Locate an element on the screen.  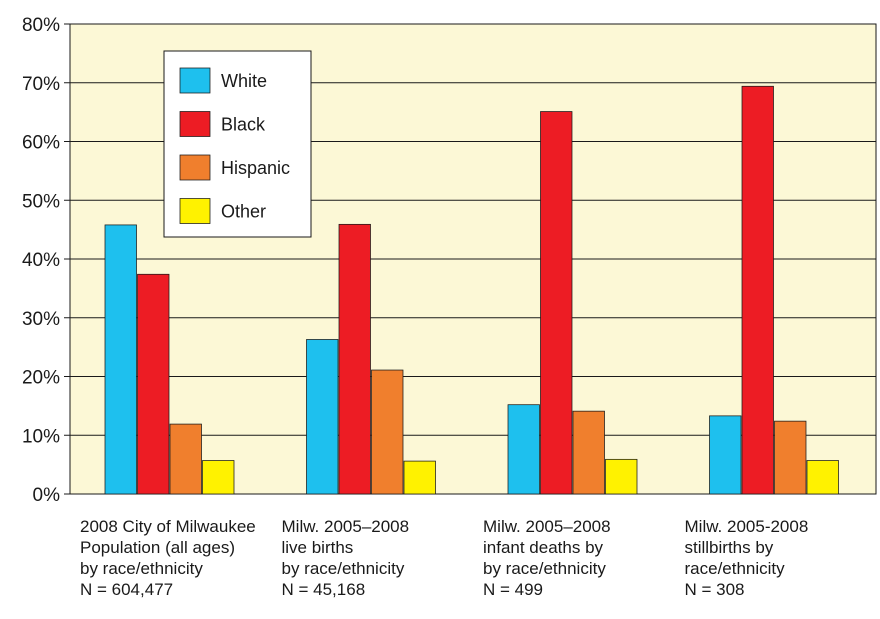
x-category-label-line: Population (all ages) is located at coordinates (157, 547).